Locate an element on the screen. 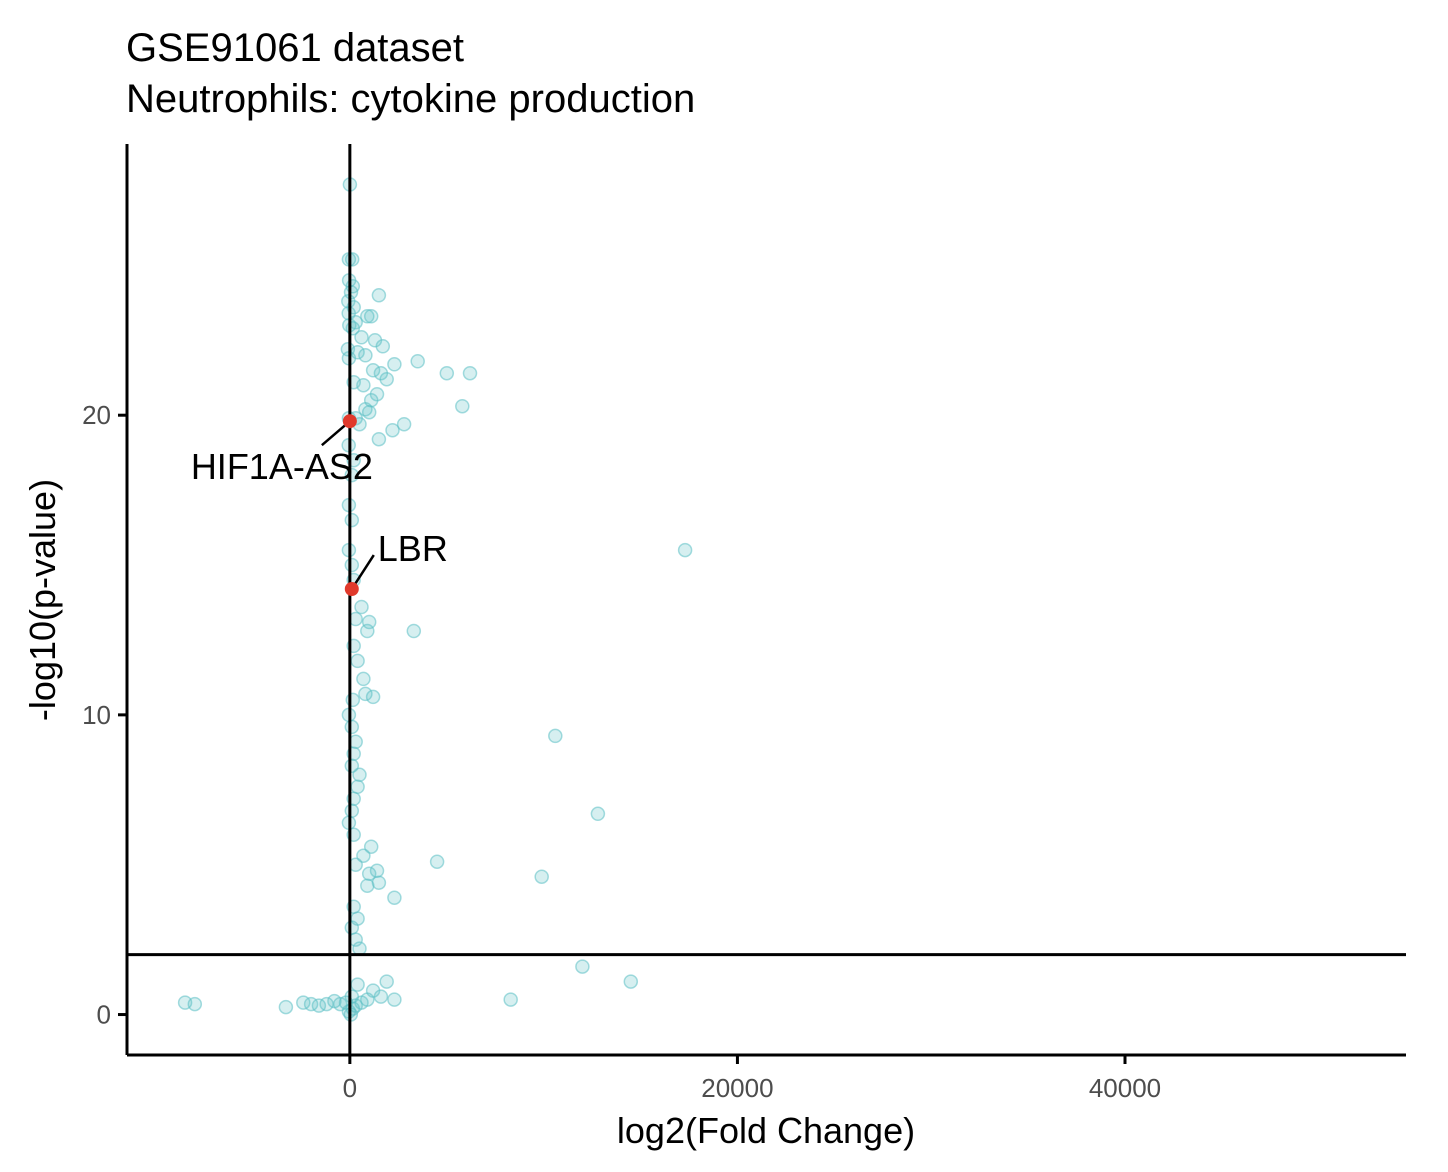 This screenshot has width=1448, height=1172. chart-subtitle: Neutrophils: cytokine production is located at coordinates (410, 99).